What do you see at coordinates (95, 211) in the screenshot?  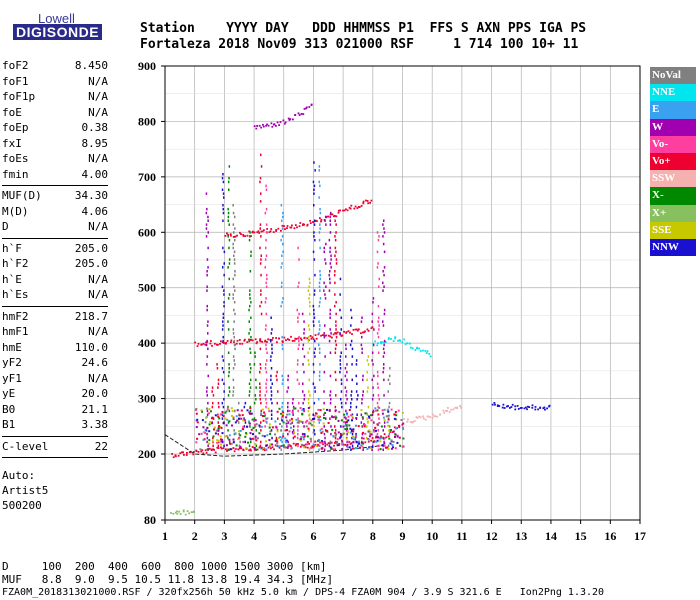 I see `param-value: 4.06` at bounding box center [95, 211].